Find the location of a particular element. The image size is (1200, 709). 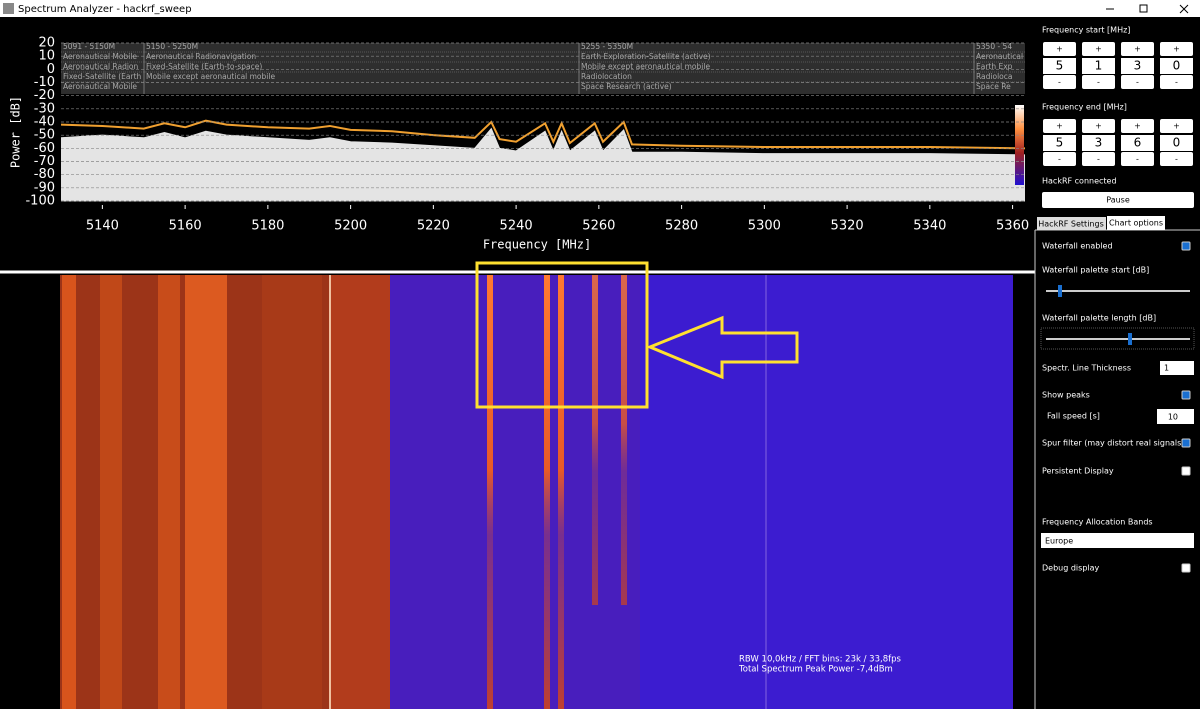

x-tick-label: 5320 is located at coordinates (847, 226).